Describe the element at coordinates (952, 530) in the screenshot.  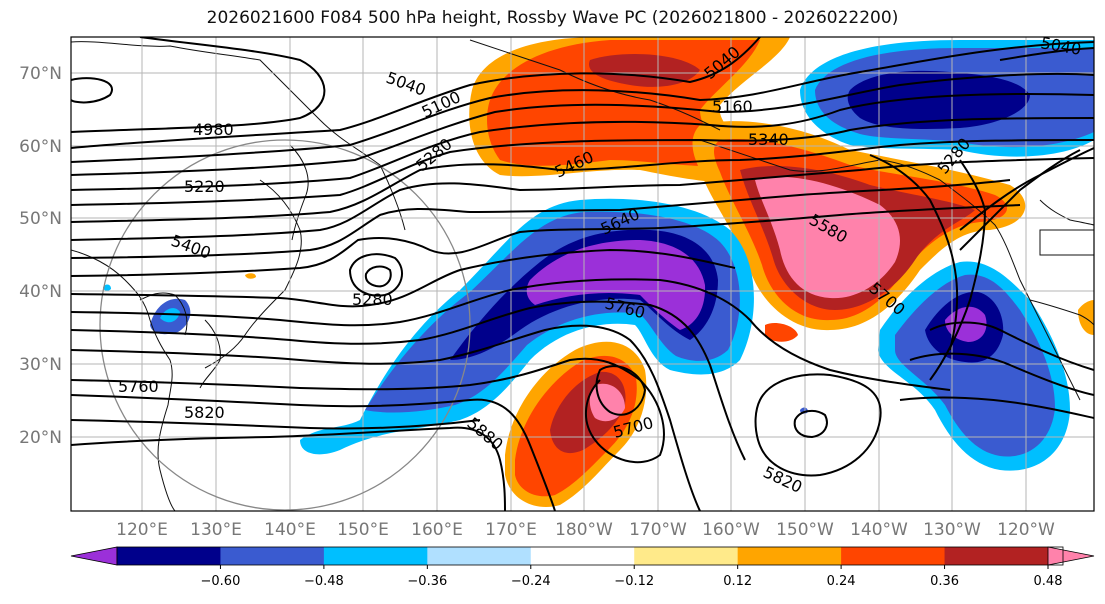
I see `lon-label: 130°W` at that location.